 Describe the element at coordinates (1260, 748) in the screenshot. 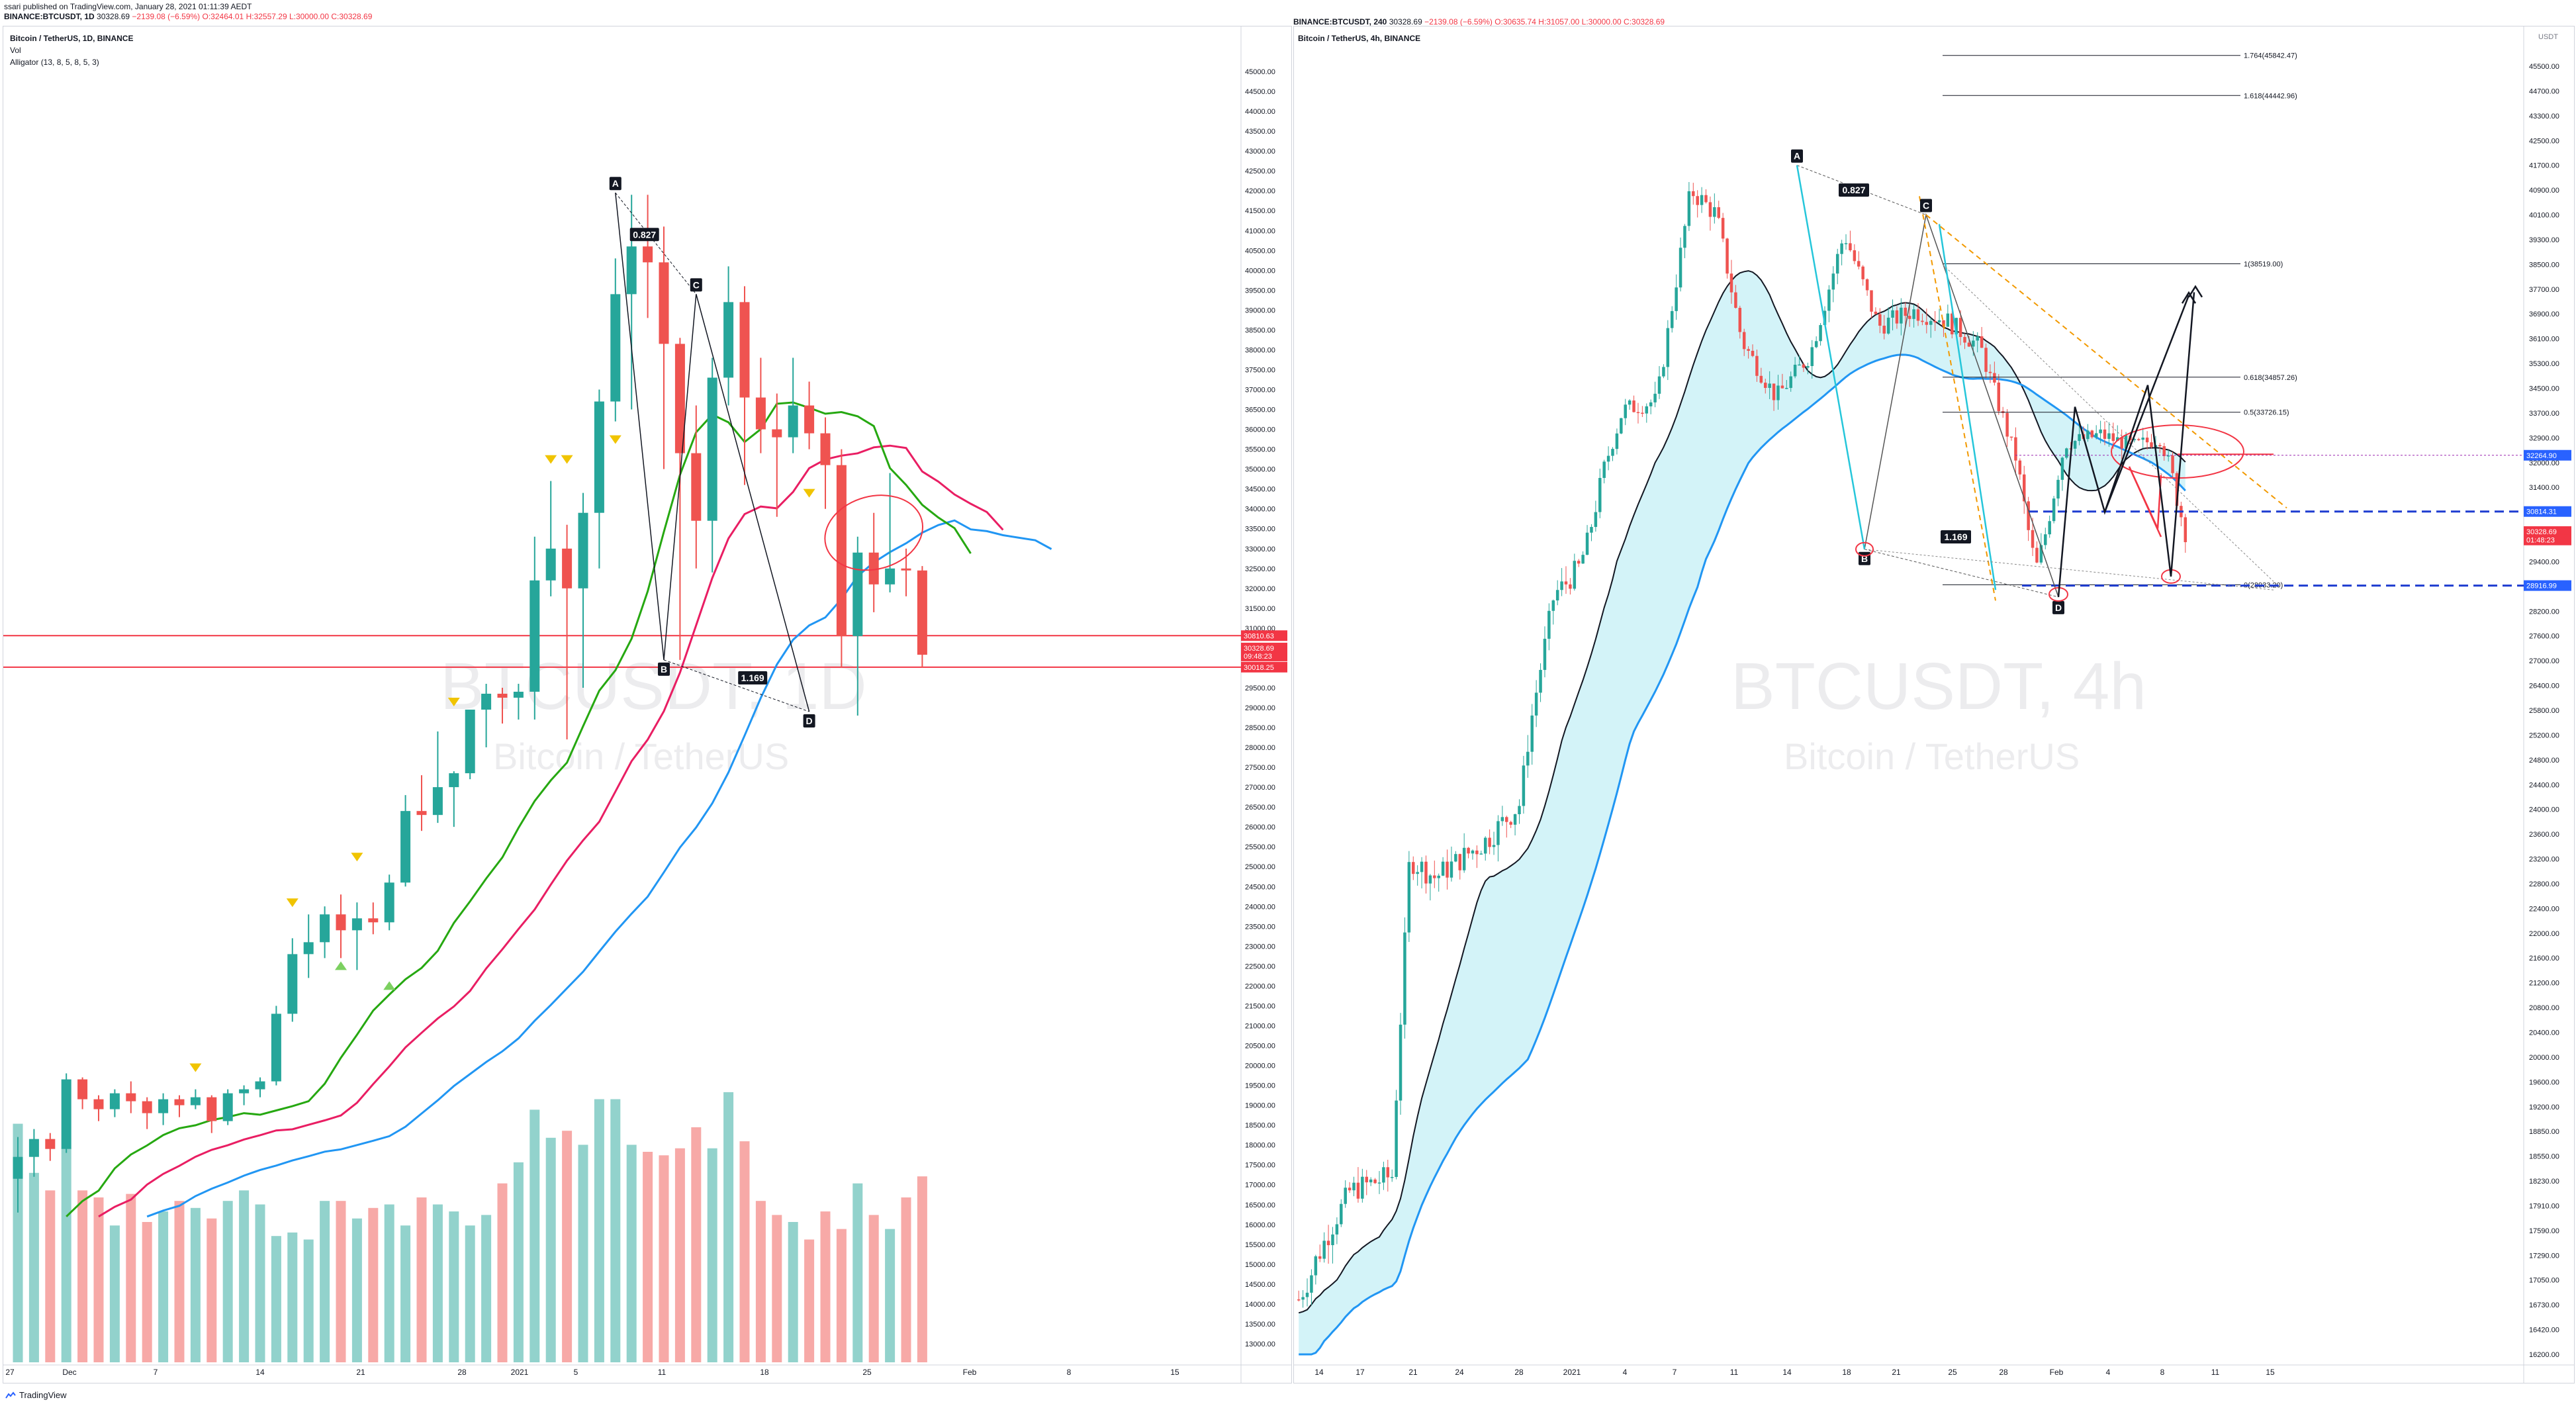

I see `price-tick-label: 28000.00` at that location.